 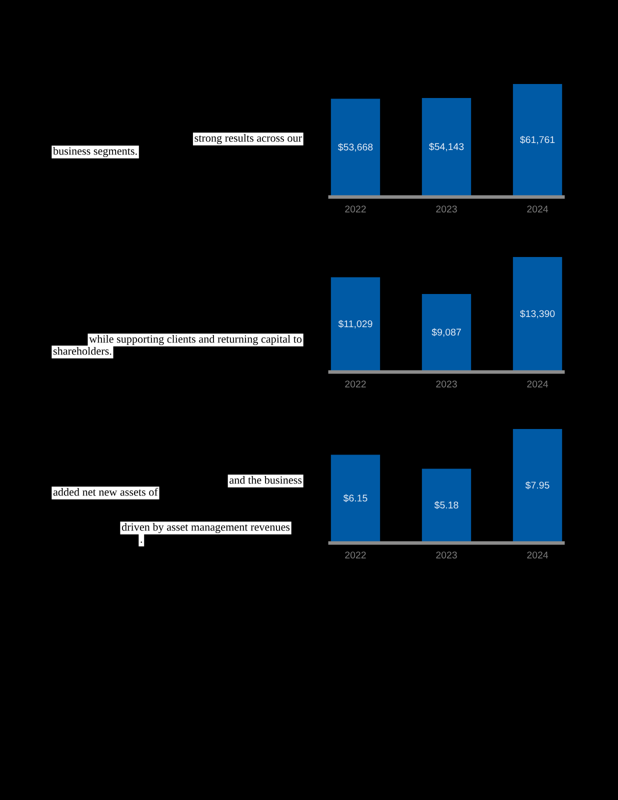 I want to click on data-label: $53,668, so click(x=355, y=147).